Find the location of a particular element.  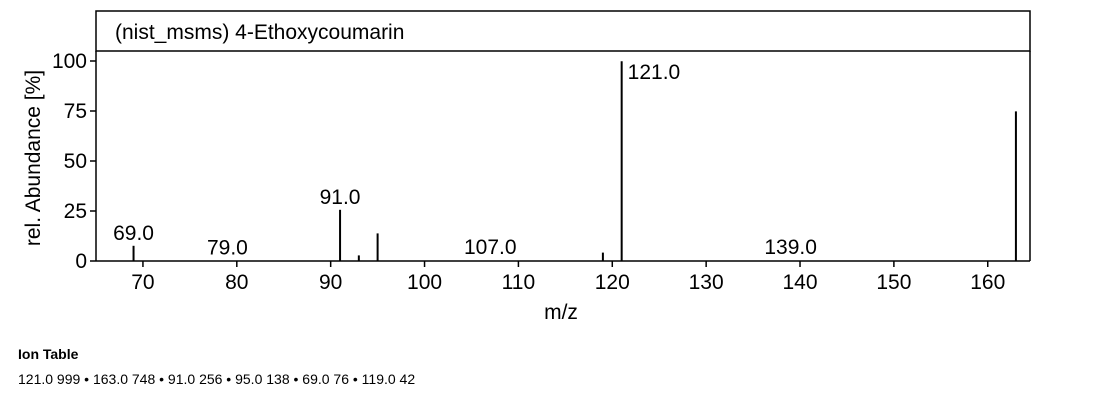

y-ticks: 0 25 50 75 100 is located at coordinates (74, 161).